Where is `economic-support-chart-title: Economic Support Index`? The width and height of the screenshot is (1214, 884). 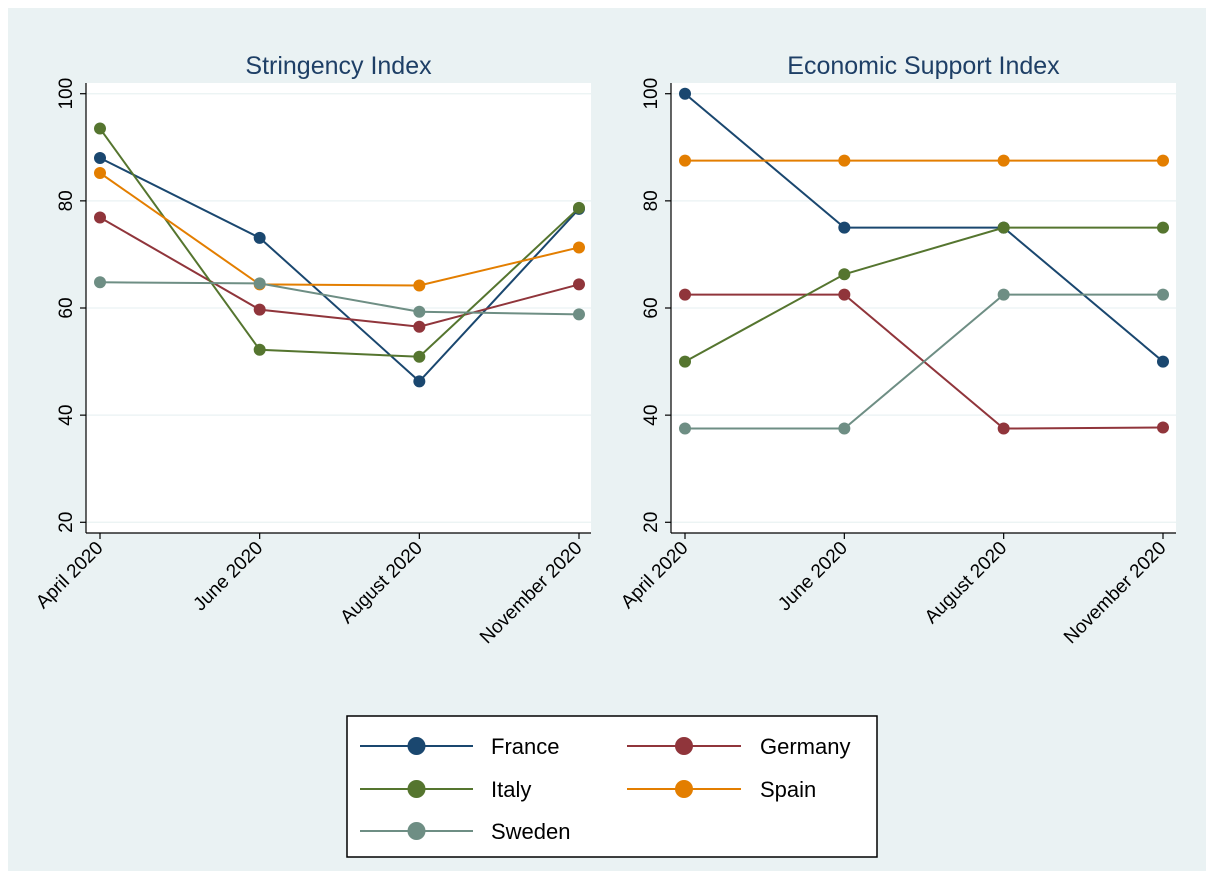
economic-support-chart-title: Economic Support Index is located at coordinates (923, 66).